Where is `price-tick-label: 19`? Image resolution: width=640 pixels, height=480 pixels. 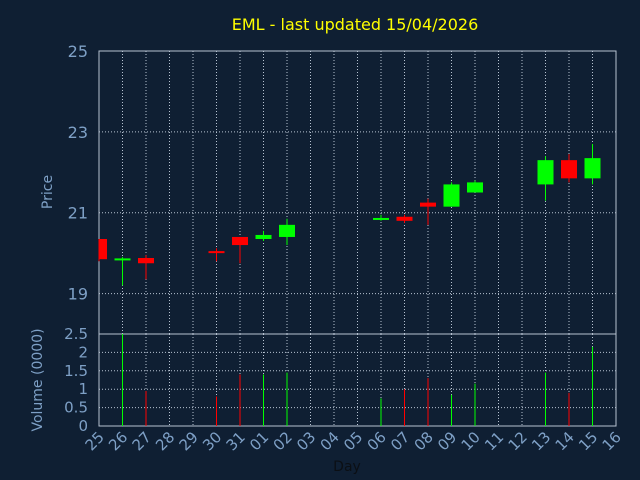 price-tick-label: 19 is located at coordinates (78, 294).